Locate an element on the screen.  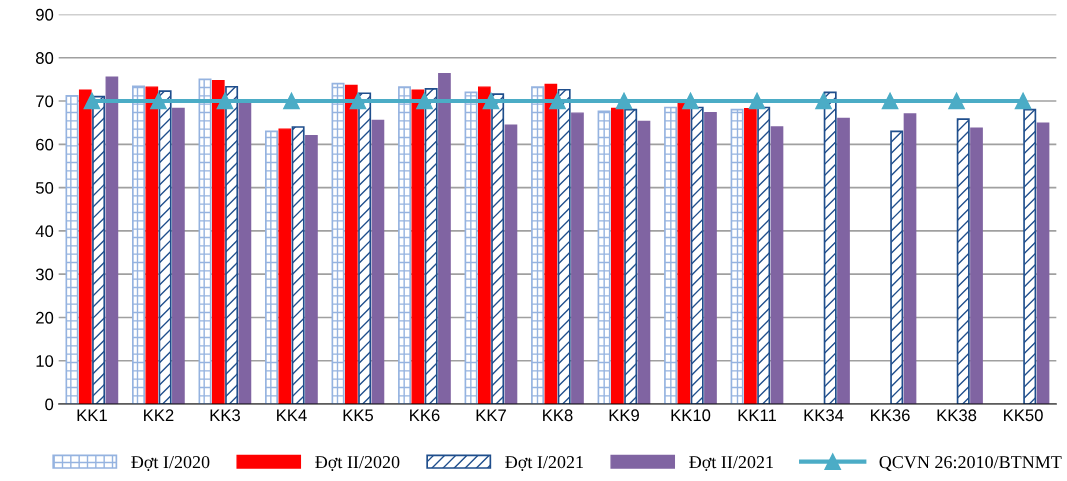
x-tick-label: KK5 is located at coordinates (358, 415).